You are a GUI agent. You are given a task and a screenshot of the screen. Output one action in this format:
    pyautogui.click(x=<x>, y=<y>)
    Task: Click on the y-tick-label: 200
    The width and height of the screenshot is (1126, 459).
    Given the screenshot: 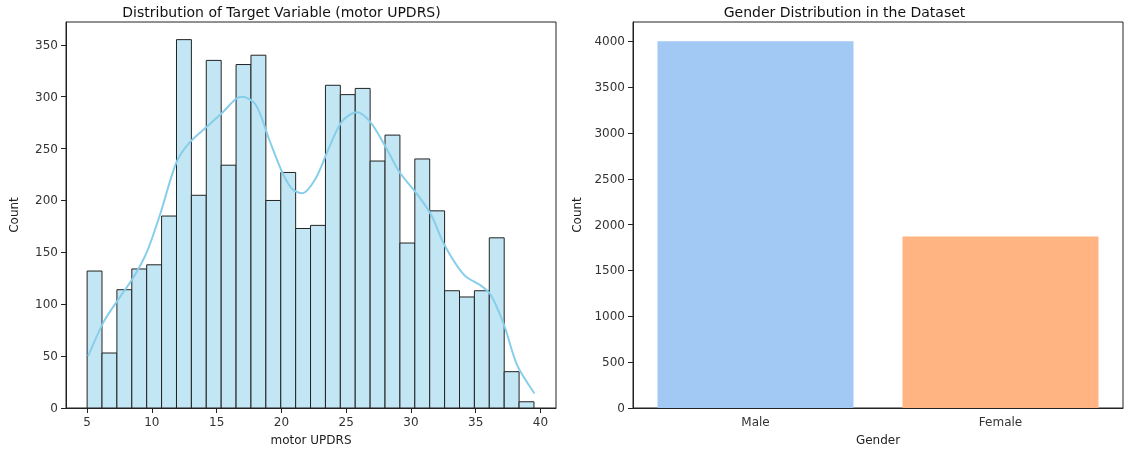 What is the action you would take?
    pyautogui.click(x=46, y=200)
    